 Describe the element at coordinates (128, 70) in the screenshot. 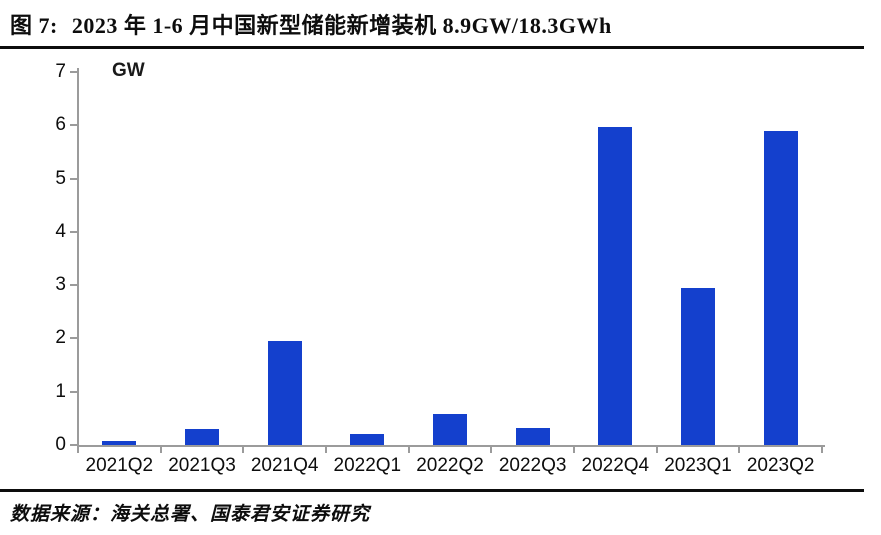

I see `y-axis-unit-label: GW` at that location.